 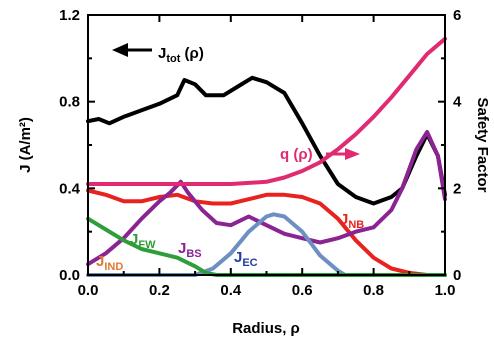 I want to click on x-tick-label: 0.4, so click(x=231, y=290).